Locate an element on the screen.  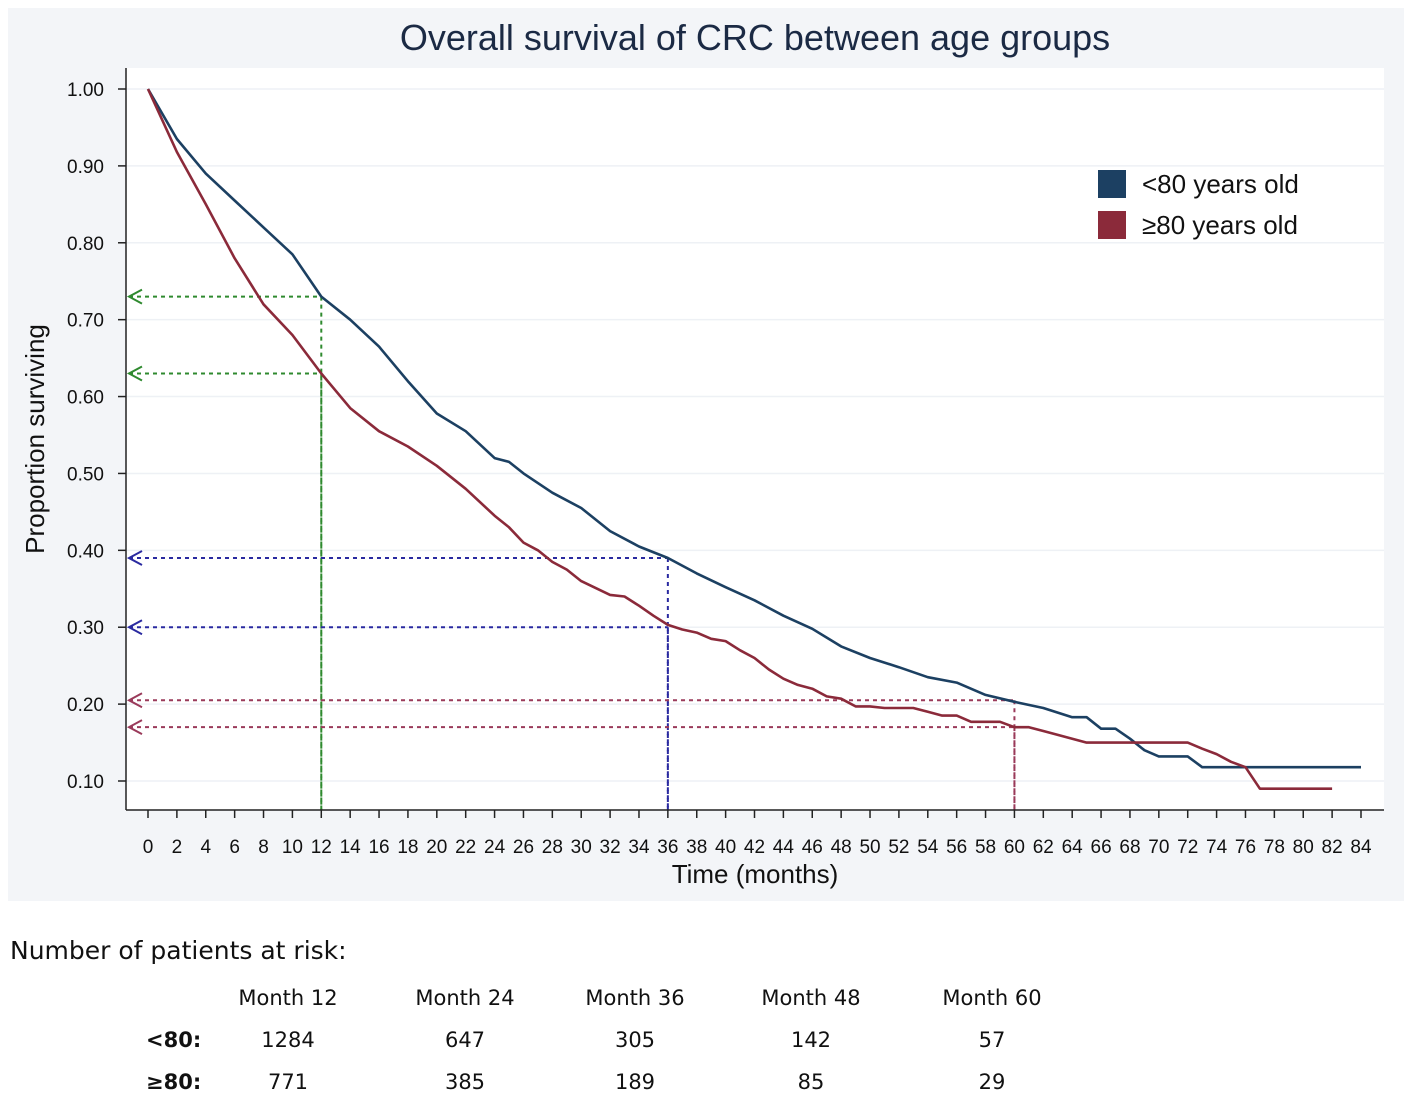
x-tick-label: 62 is located at coordinates (1043, 847).